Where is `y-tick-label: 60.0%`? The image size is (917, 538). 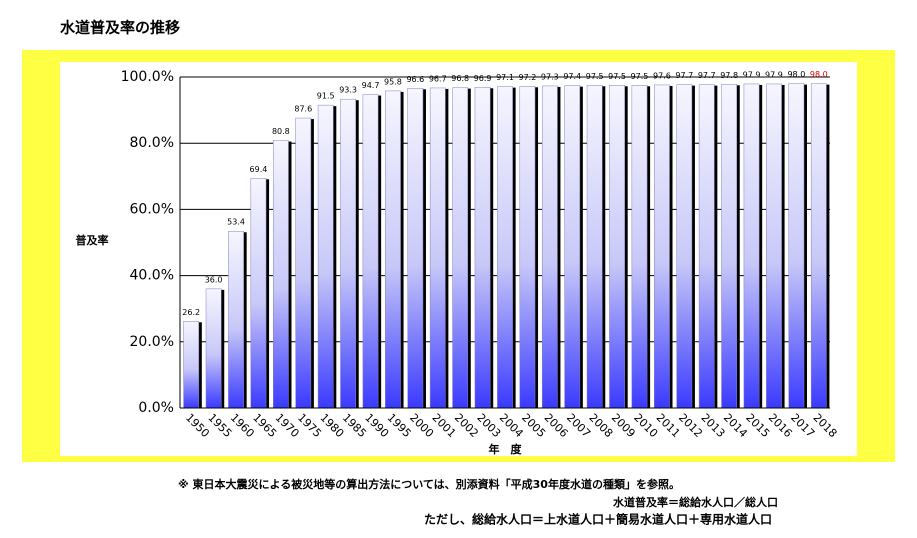 y-tick-label: 60.0% is located at coordinates (152, 209).